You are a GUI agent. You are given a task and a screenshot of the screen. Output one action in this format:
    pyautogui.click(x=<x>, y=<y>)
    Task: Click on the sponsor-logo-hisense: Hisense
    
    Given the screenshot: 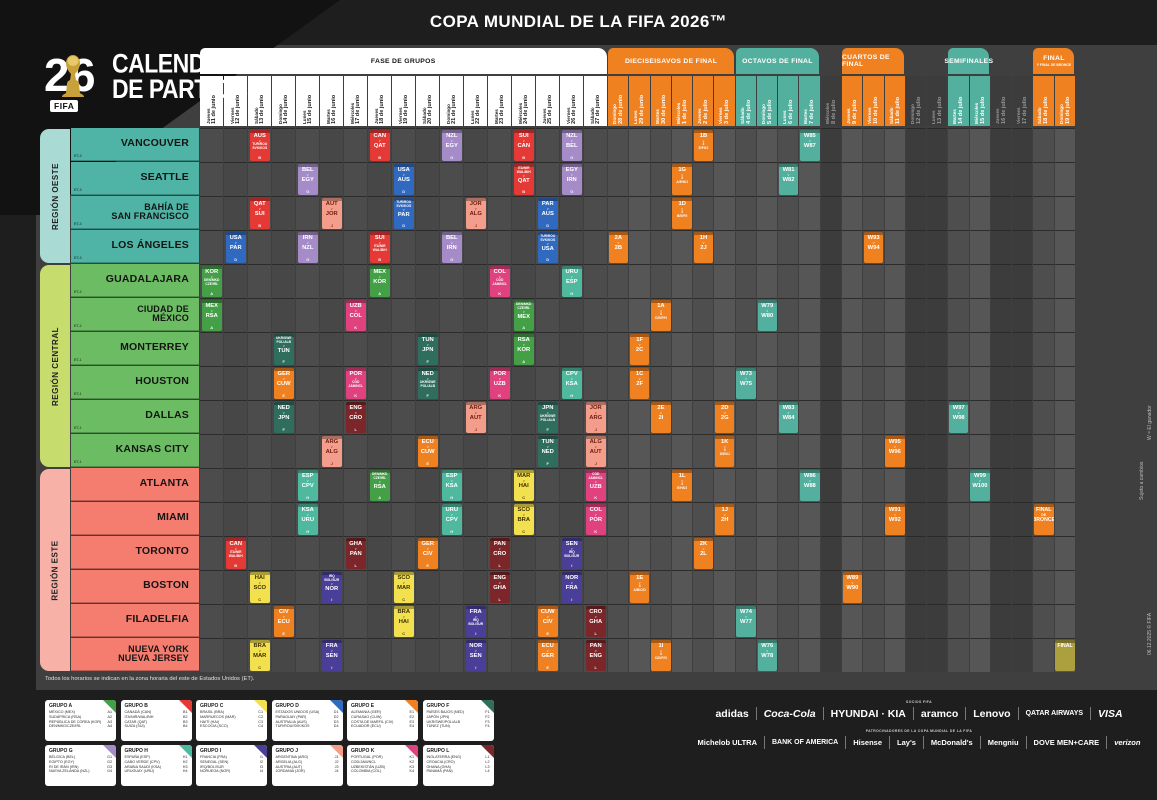 What is the action you would take?
    pyautogui.click(x=868, y=742)
    